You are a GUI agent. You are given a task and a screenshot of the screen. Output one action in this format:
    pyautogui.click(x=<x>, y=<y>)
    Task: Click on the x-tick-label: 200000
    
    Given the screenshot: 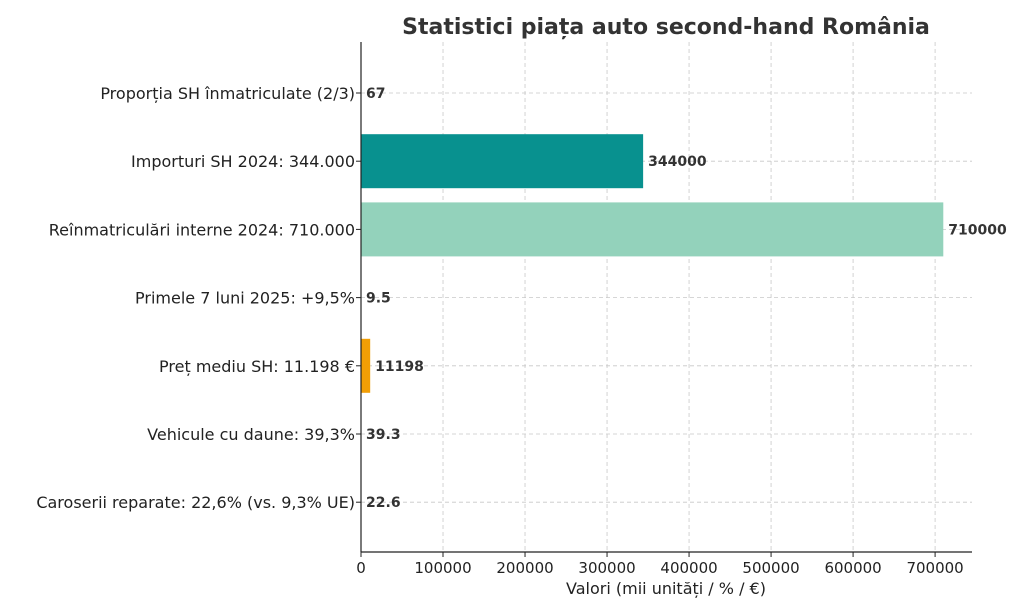 What is the action you would take?
    pyautogui.click(x=524, y=568)
    